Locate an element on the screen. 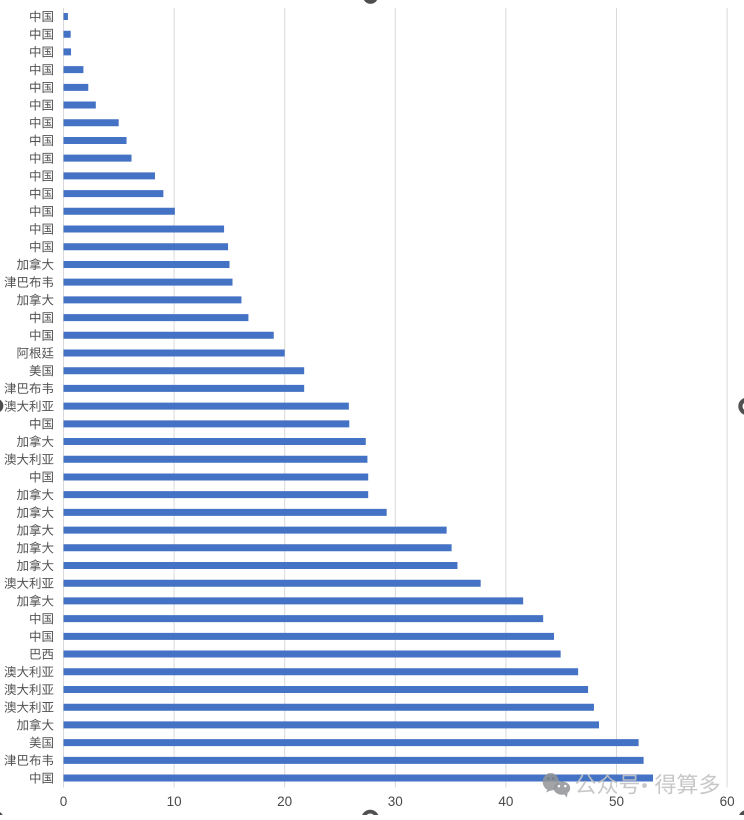  svg-text: 50 is located at coordinates (616, 801).